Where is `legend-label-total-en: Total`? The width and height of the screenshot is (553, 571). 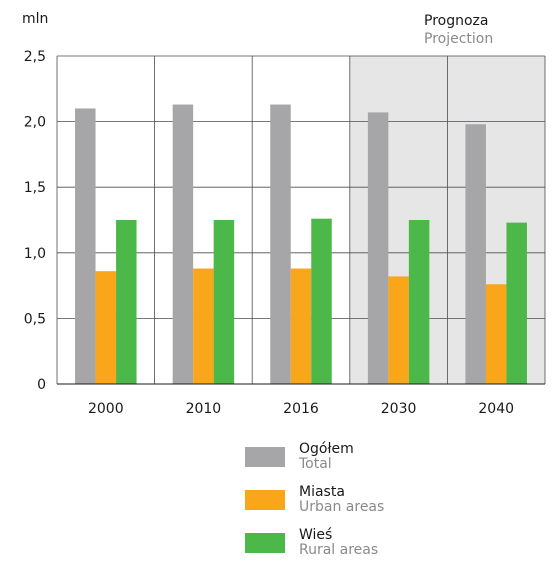
legend-label-total-en: Total is located at coordinates (315, 464).